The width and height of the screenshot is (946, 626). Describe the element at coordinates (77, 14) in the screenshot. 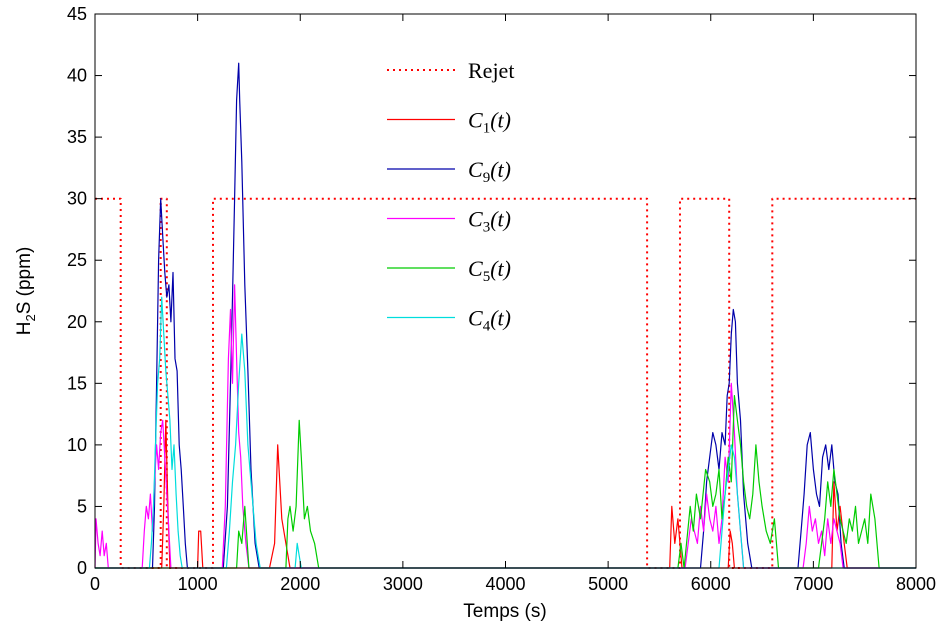

I see `y-tick-label-9: 45` at that location.